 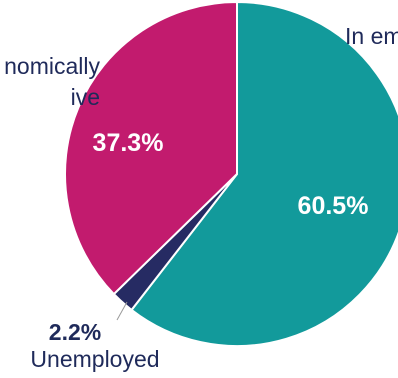 What do you see at coordinates (85, 97) in the screenshot?
I see `inactive-category-label-line-2: ive` at bounding box center [85, 97].